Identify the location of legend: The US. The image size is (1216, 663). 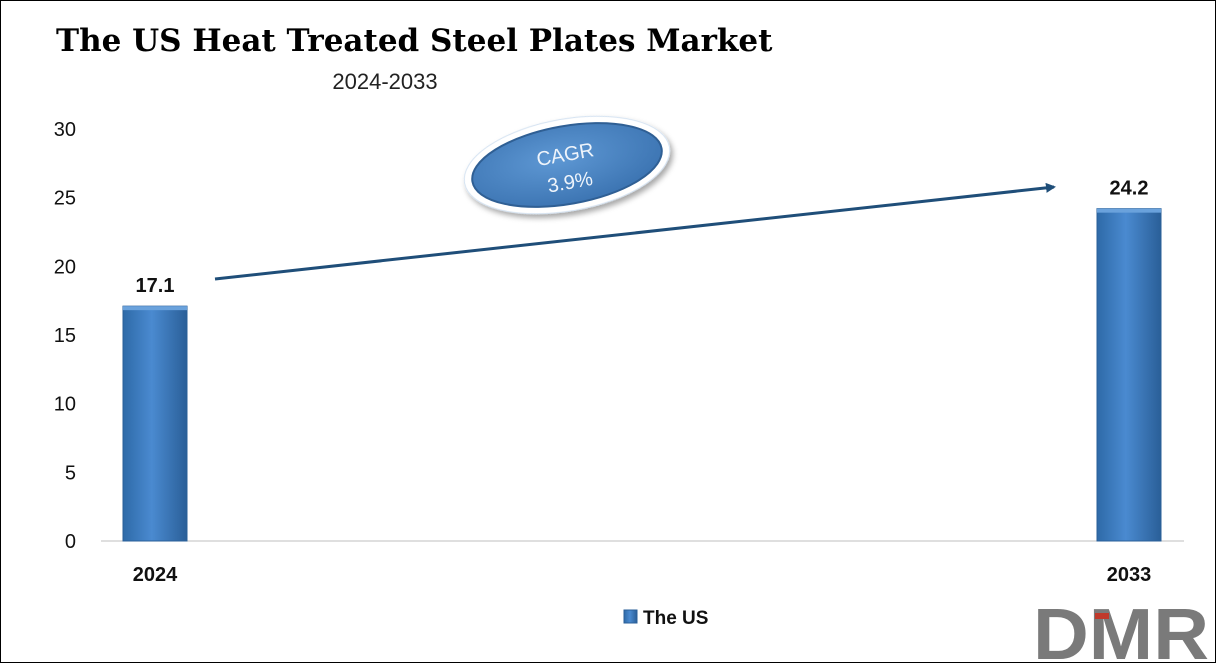
(665, 618).